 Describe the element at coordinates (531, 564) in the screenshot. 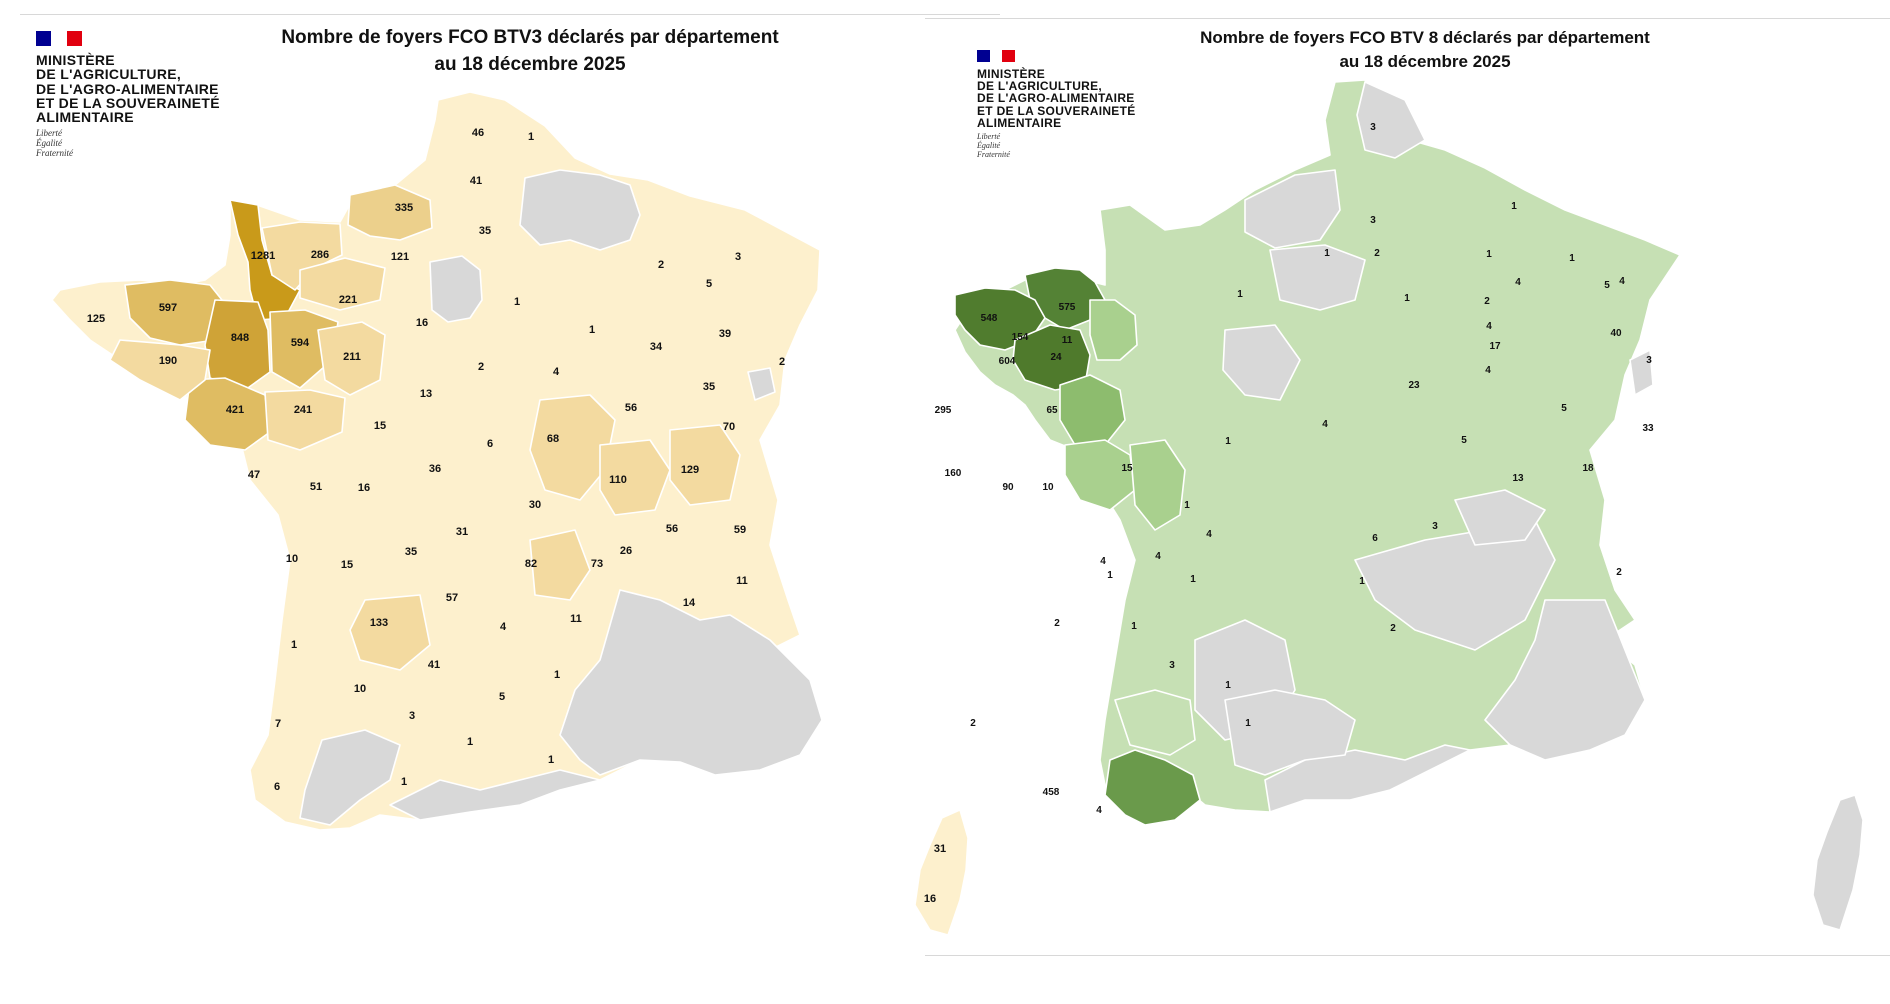

I see `department-outbreak-count: 82` at that location.